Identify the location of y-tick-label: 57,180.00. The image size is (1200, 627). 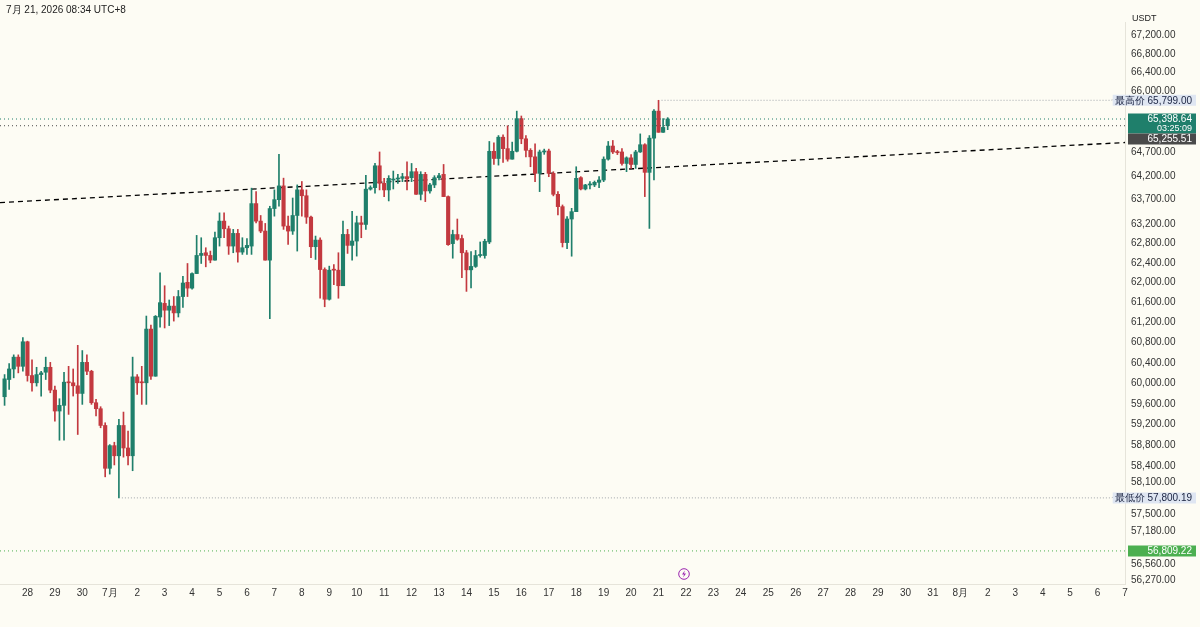
(1153, 530).